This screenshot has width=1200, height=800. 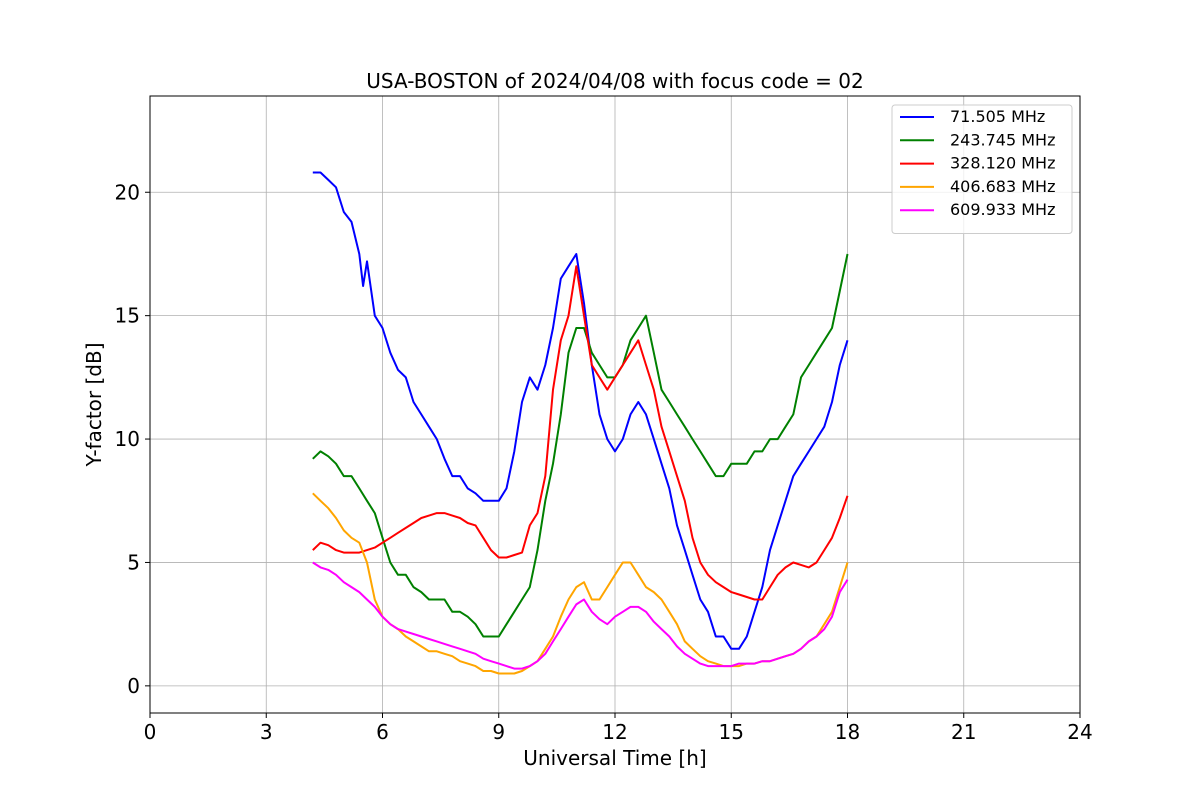 What do you see at coordinates (133, 686) in the screenshot?
I see `y-tick-label-0: 0` at bounding box center [133, 686].